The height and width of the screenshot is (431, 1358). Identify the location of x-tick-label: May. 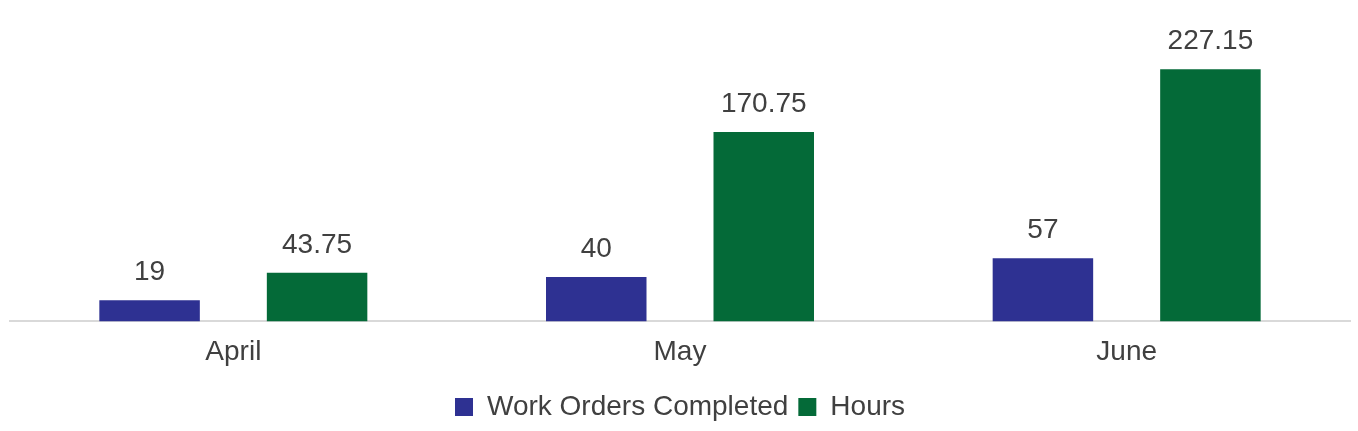
(680, 350).